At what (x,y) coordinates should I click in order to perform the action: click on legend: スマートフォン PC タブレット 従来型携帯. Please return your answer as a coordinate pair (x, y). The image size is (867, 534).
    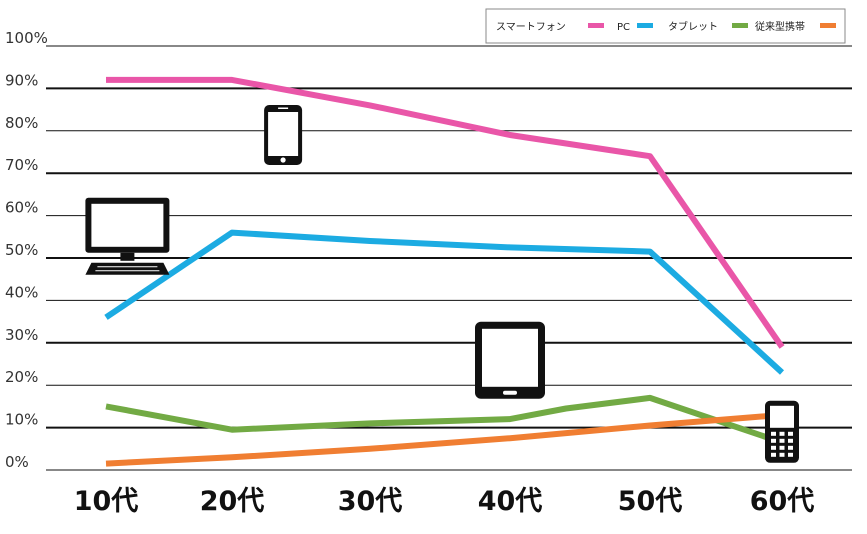
    Looking at the image, I should click on (665, 26).